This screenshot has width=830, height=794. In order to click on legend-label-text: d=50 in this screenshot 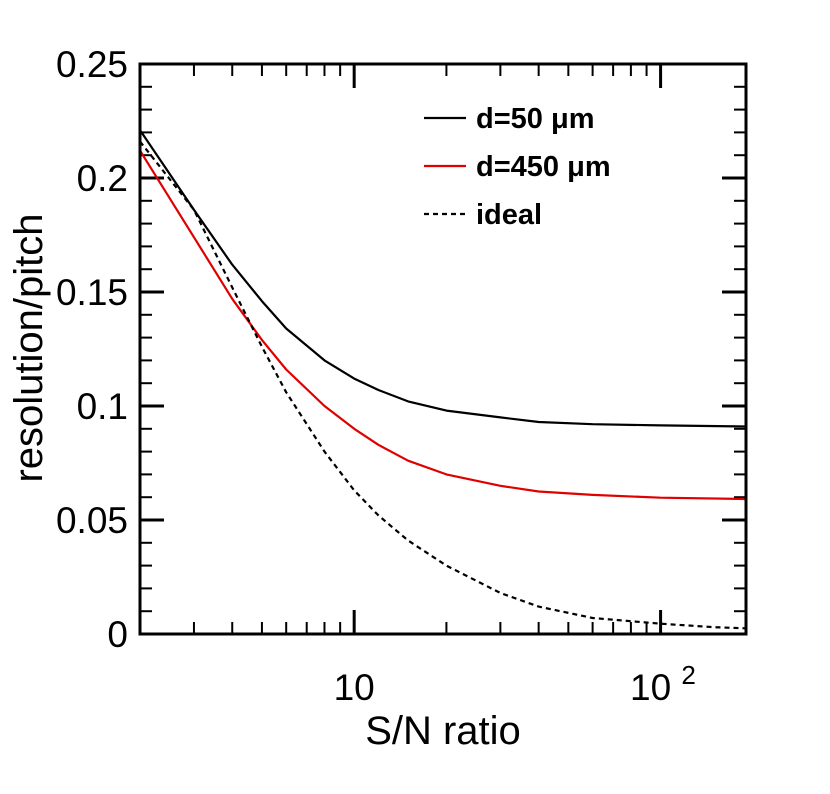, I will do `click(513, 119)`.